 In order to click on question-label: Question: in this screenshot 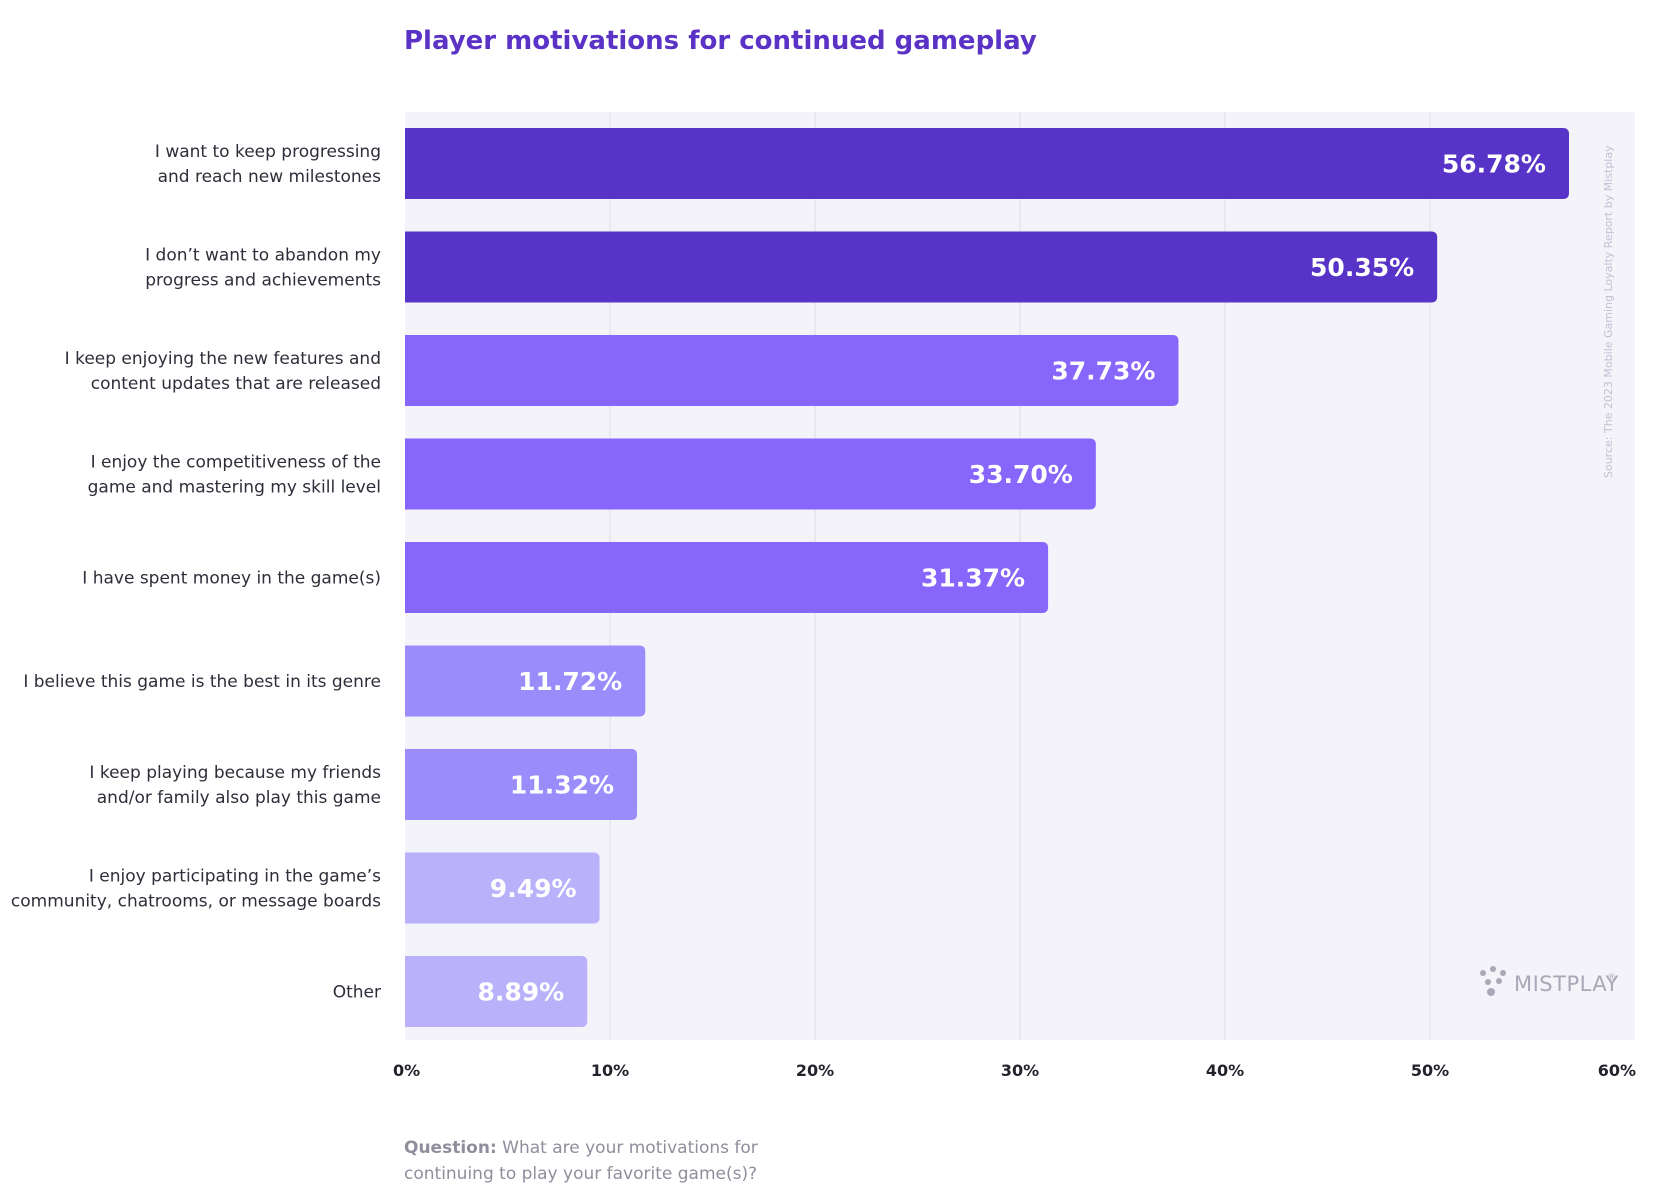, I will do `click(450, 1148)`.